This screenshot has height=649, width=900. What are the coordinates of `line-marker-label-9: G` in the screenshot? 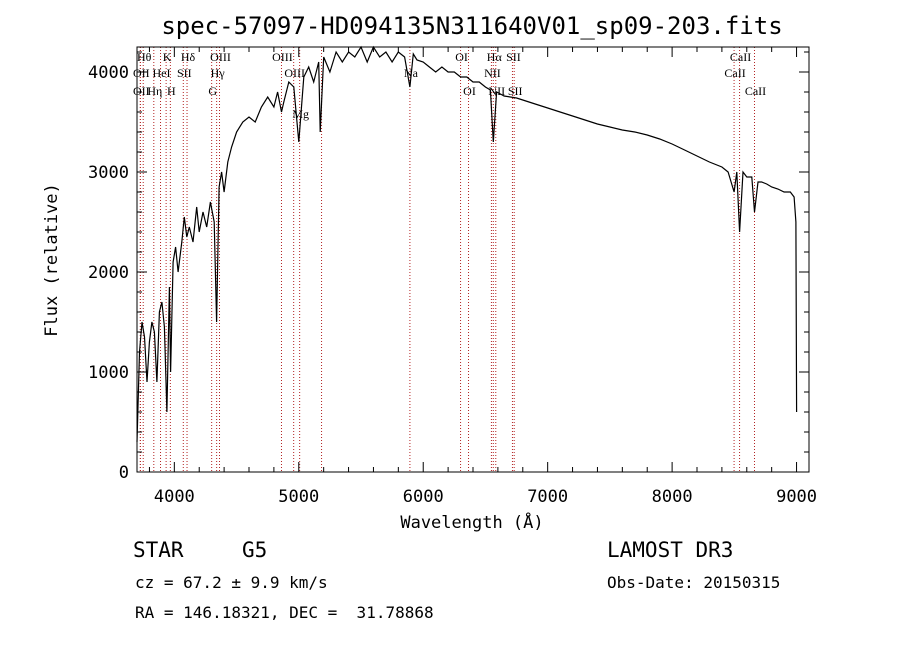 It's located at (212, 91).